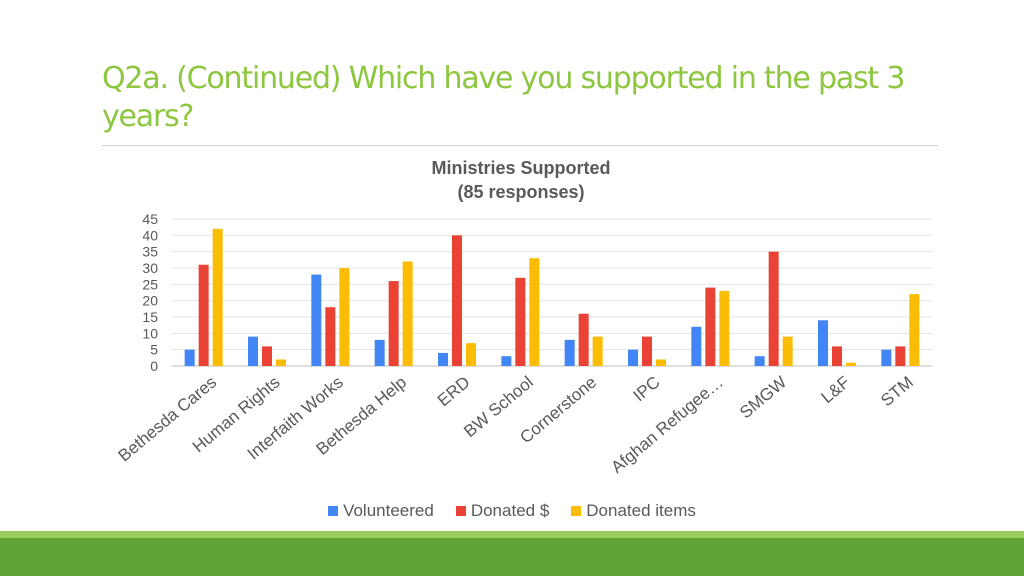 The width and height of the screenshot is (1024, 576). What do you see at coordinates (150, 219) in the screenshot?
I see `y-tick-label: 45` at bounding box center [150, 219].